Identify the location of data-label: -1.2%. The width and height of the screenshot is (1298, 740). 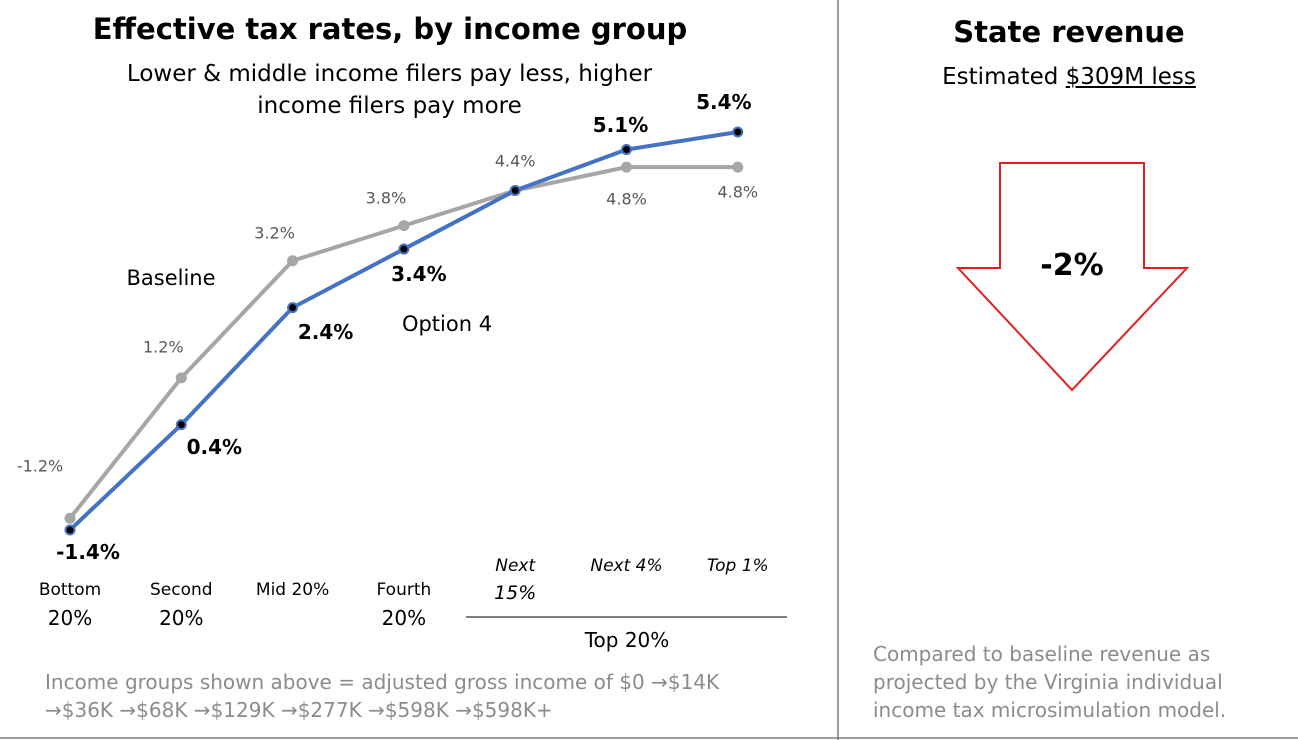
(40, 466).